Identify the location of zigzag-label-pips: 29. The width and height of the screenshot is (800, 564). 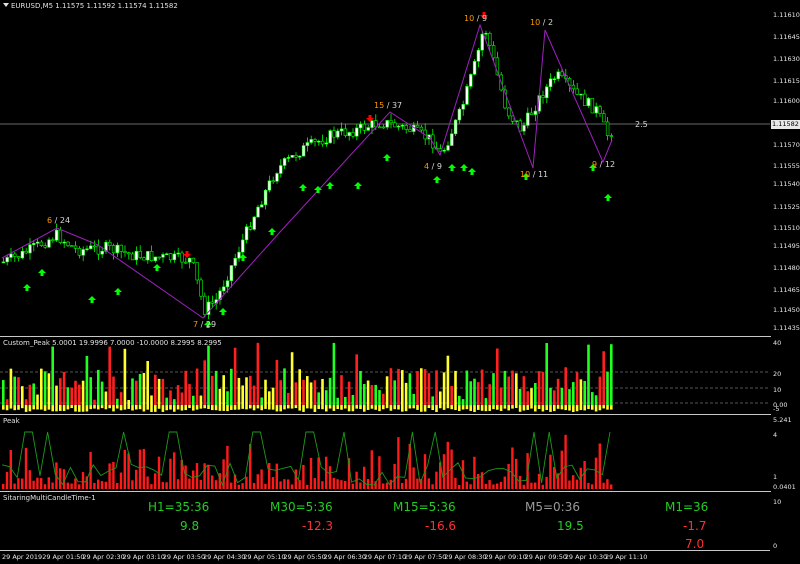
(211, 324).